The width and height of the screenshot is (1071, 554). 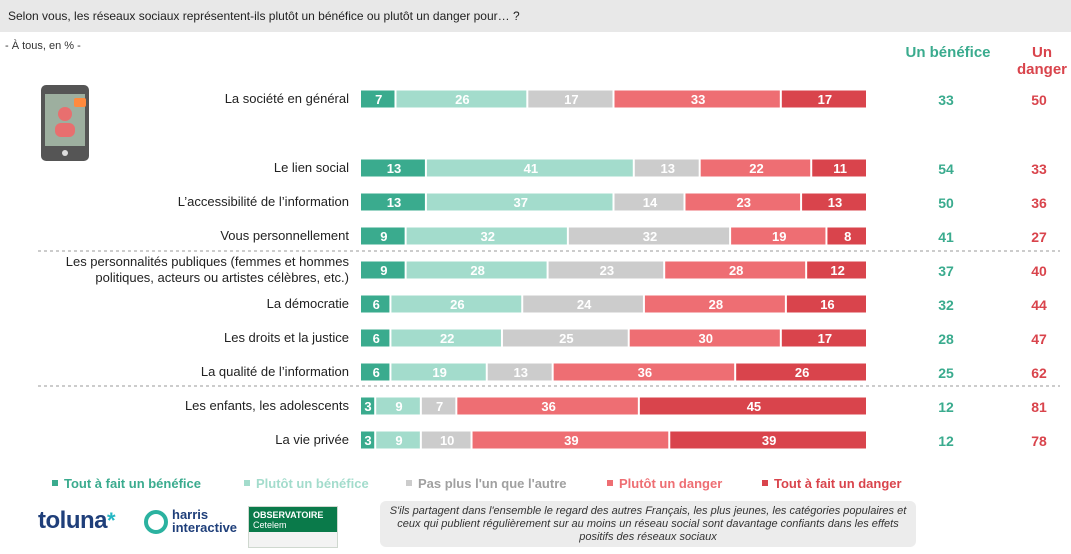 I want to click on smartphone-icon, so click(x=65, y=123).